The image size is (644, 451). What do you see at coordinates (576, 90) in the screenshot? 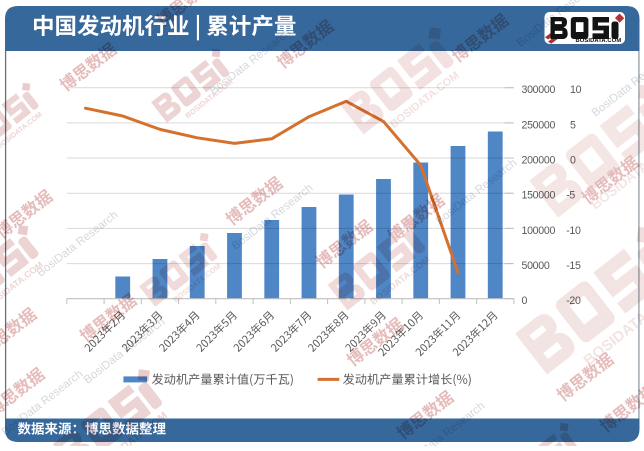
I see `svg-text: 10` at bounding box center [576, 90].